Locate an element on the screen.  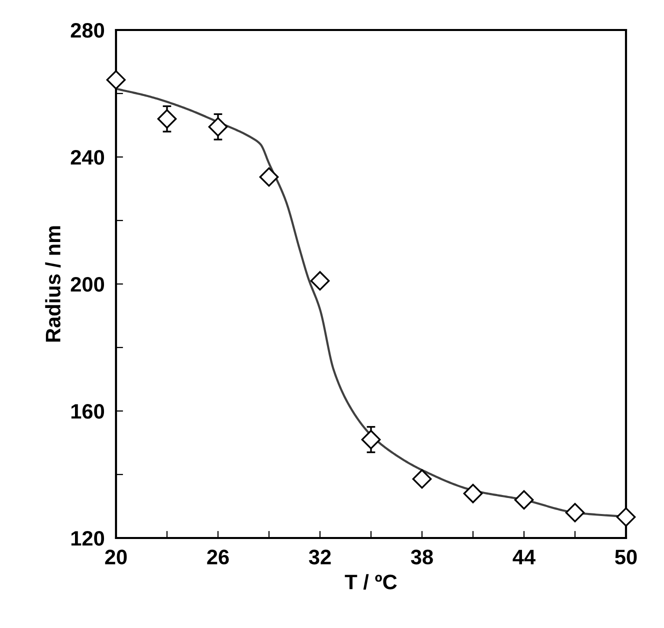
x-axis-title: T / ºC is located at coordinates (370, 582).